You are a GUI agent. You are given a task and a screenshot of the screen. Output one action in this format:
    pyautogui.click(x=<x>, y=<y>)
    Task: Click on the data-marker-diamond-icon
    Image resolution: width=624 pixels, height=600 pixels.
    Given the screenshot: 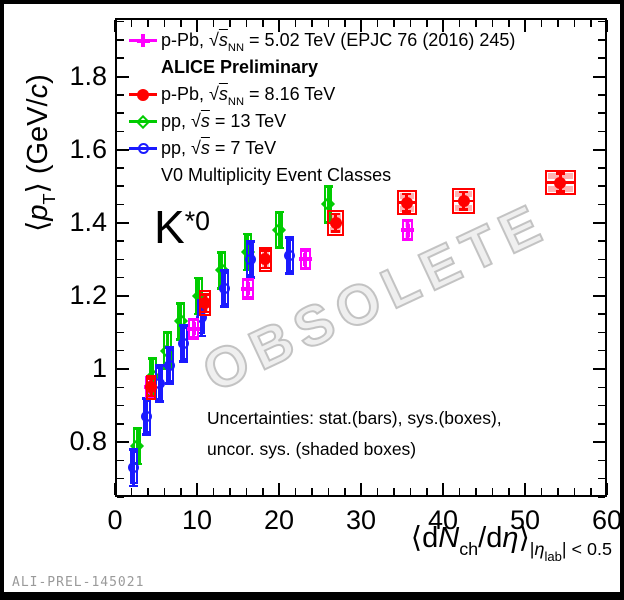 What is the action you would take?
    pyautogui.click(x=143, y=121)
    